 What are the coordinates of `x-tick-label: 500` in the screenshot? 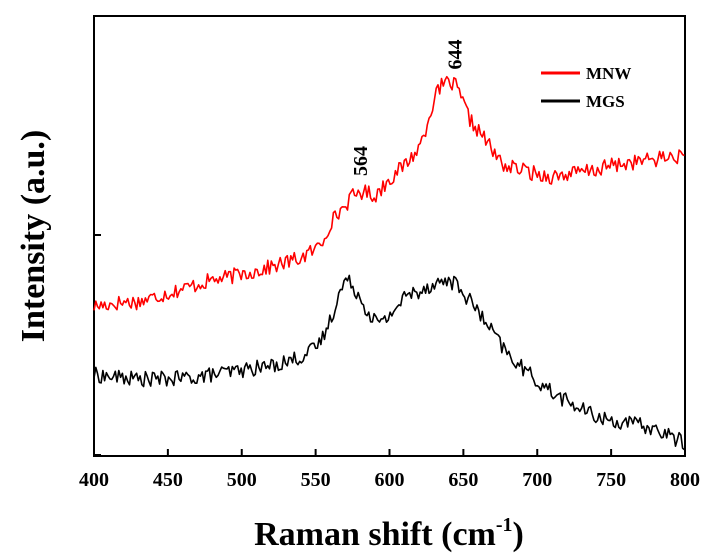 It's located at (242, 480).